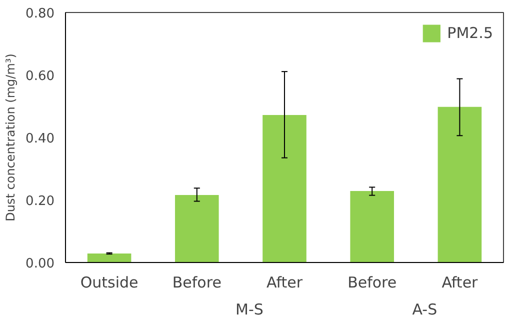 The width and height of the screenshot is (531, 321). I want to click on y-tick-label: 0.00, so click(40, 264).